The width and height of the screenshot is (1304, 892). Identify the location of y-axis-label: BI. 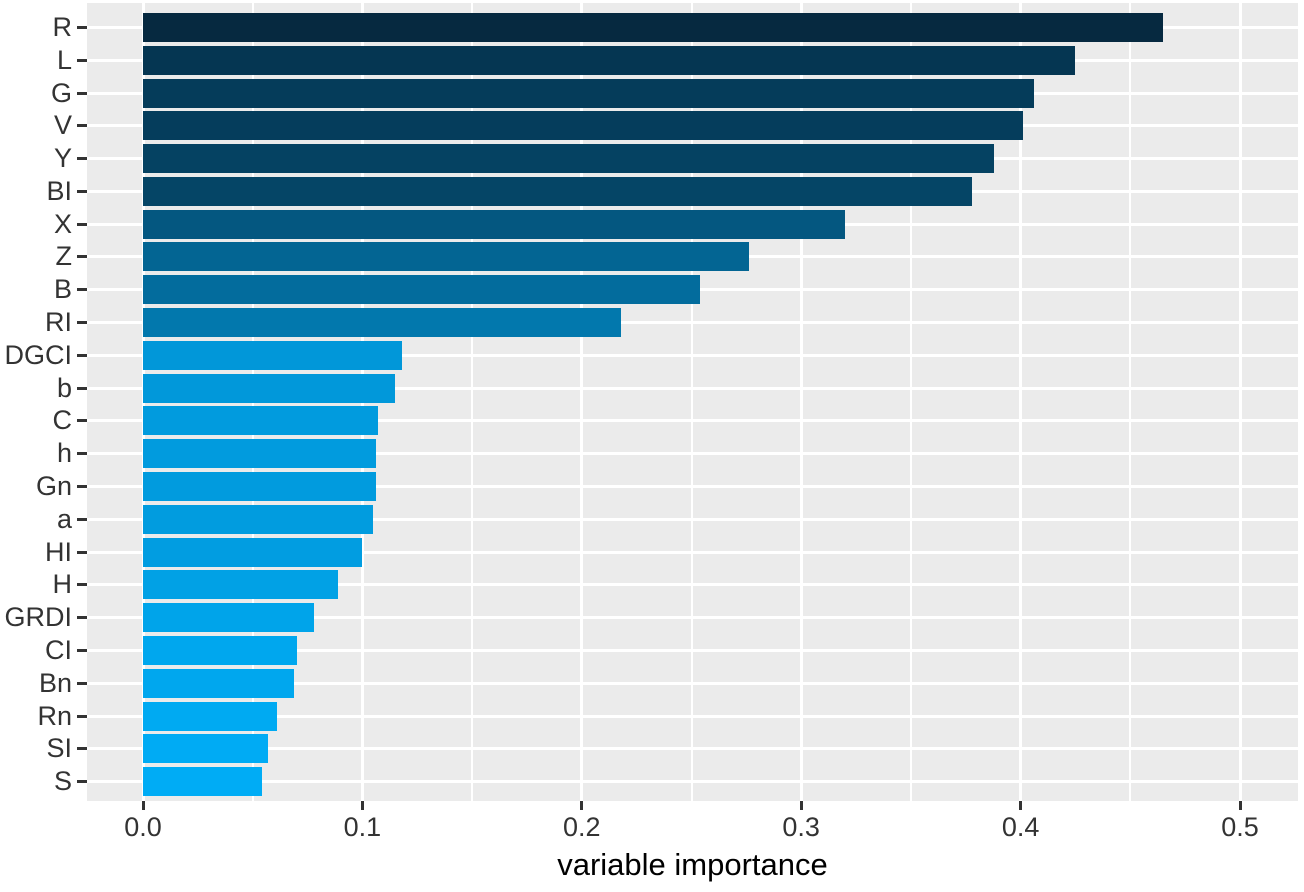
(59, 190).